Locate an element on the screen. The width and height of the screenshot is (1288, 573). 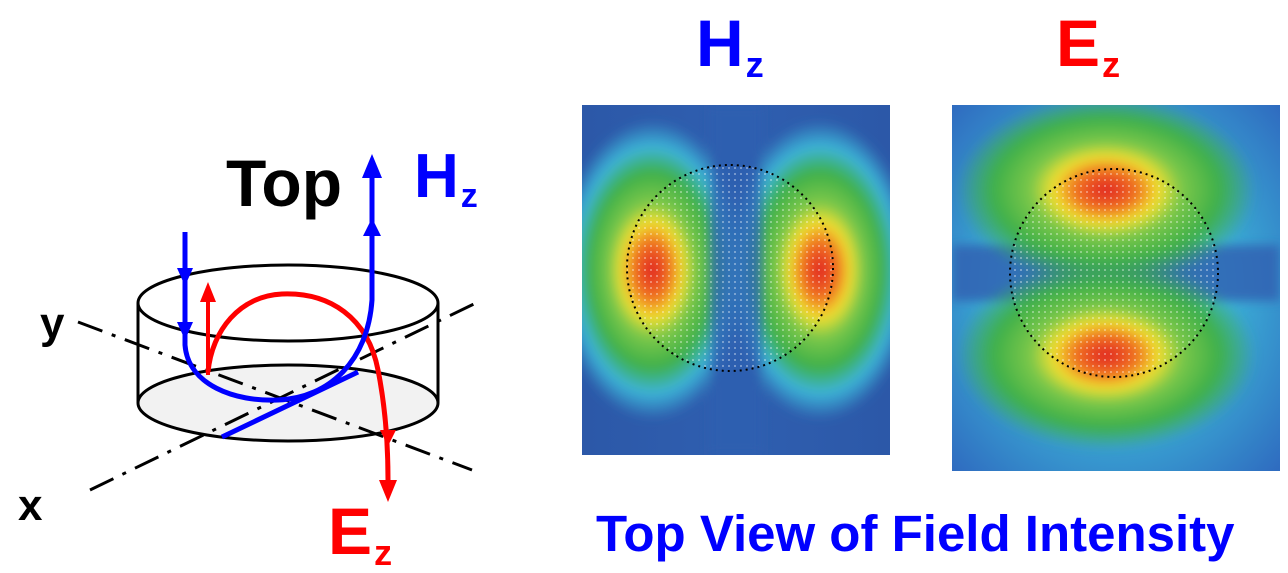
hz-intensity-map is located at coordinates (736, 280).